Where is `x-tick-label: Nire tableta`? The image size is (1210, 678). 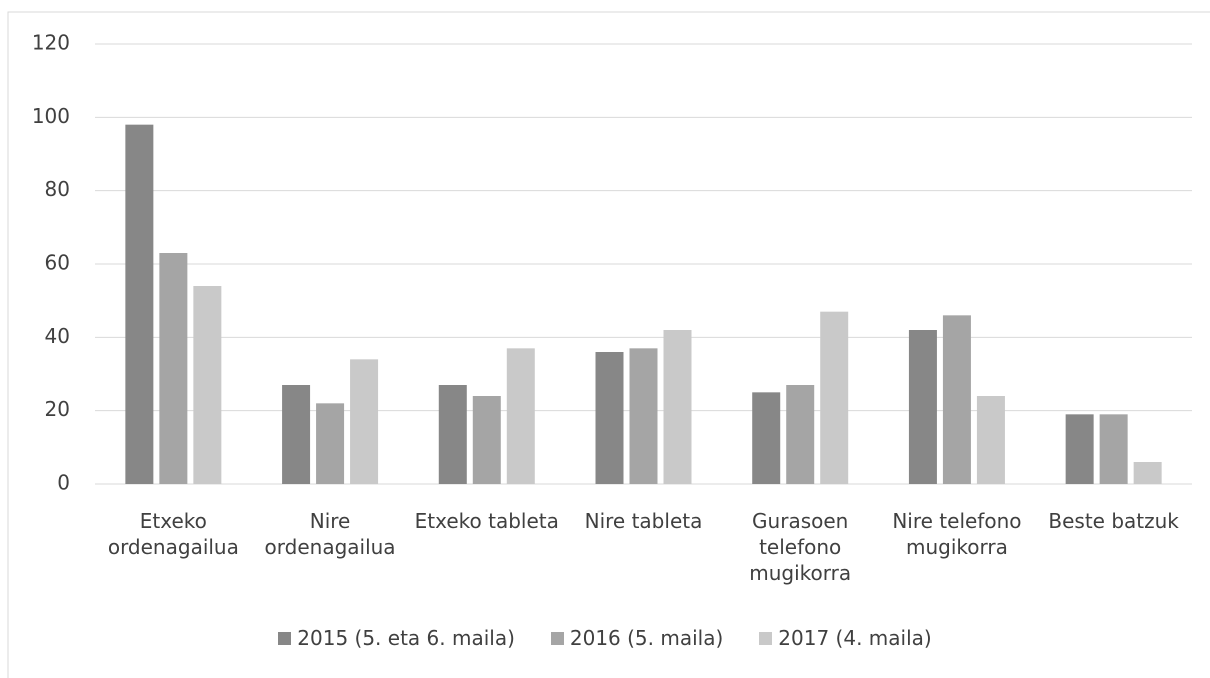
x-tick-label: Nire tableta is located at coordinates (643, 521).